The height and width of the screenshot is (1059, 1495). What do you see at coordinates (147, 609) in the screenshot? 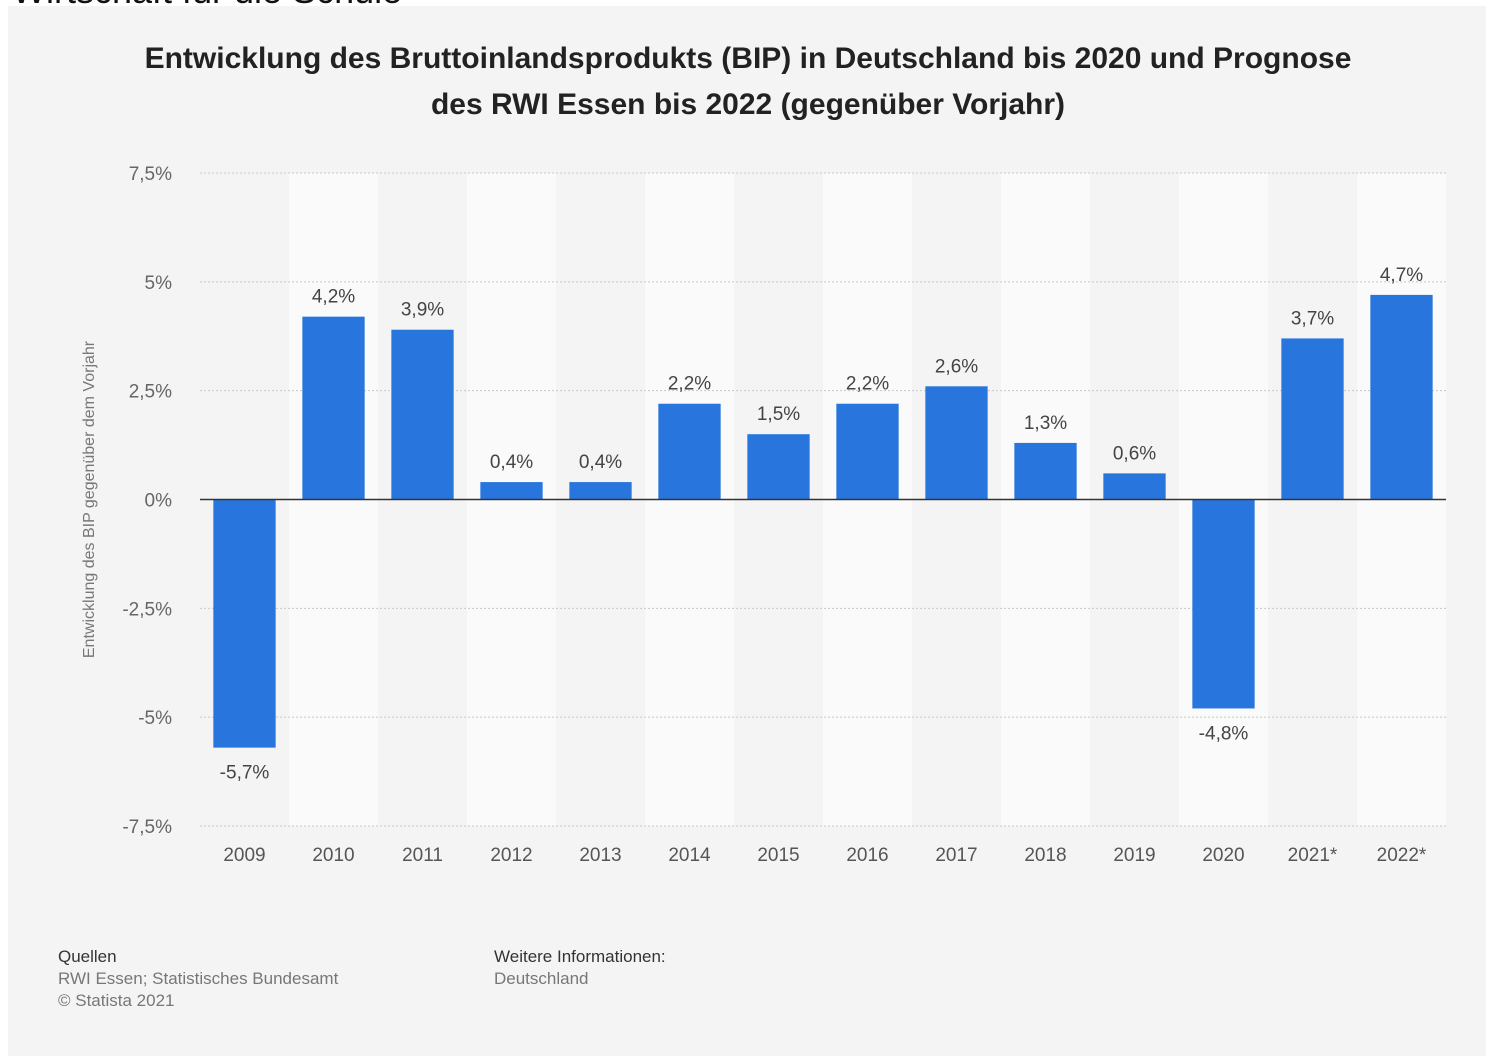
I see `y-tick-label: -2,5%` at bounding box center [147, 609].